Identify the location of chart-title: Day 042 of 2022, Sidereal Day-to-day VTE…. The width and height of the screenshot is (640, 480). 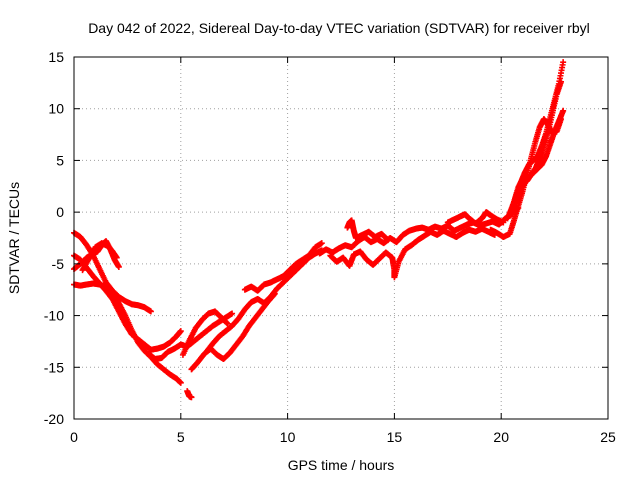
(339, 28).